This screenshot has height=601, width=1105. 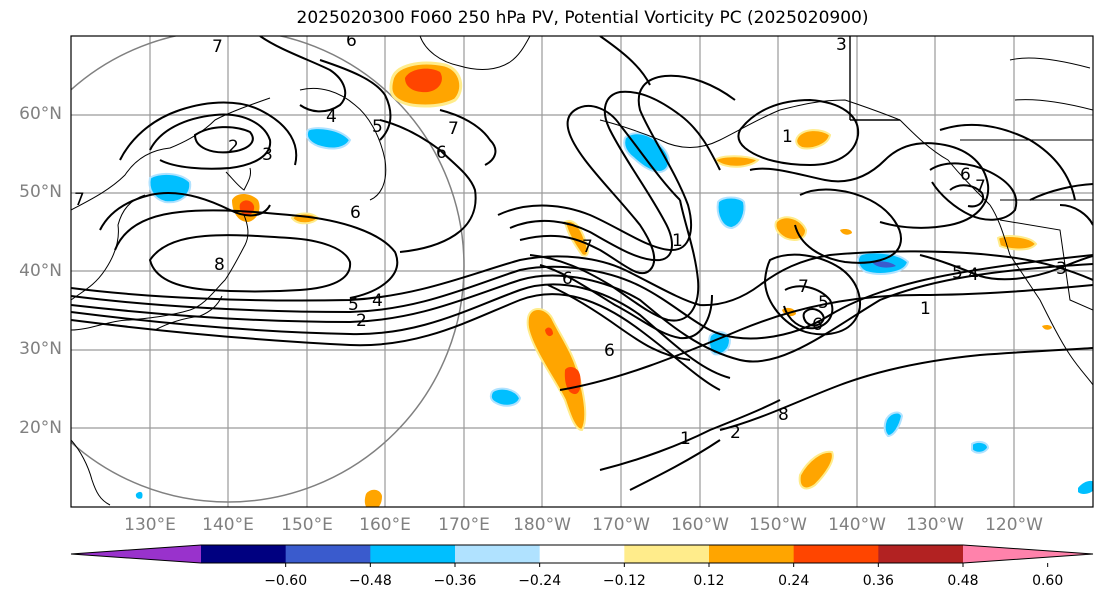 I want to click on lon-label: 160°W, so click(x=700, y=525).